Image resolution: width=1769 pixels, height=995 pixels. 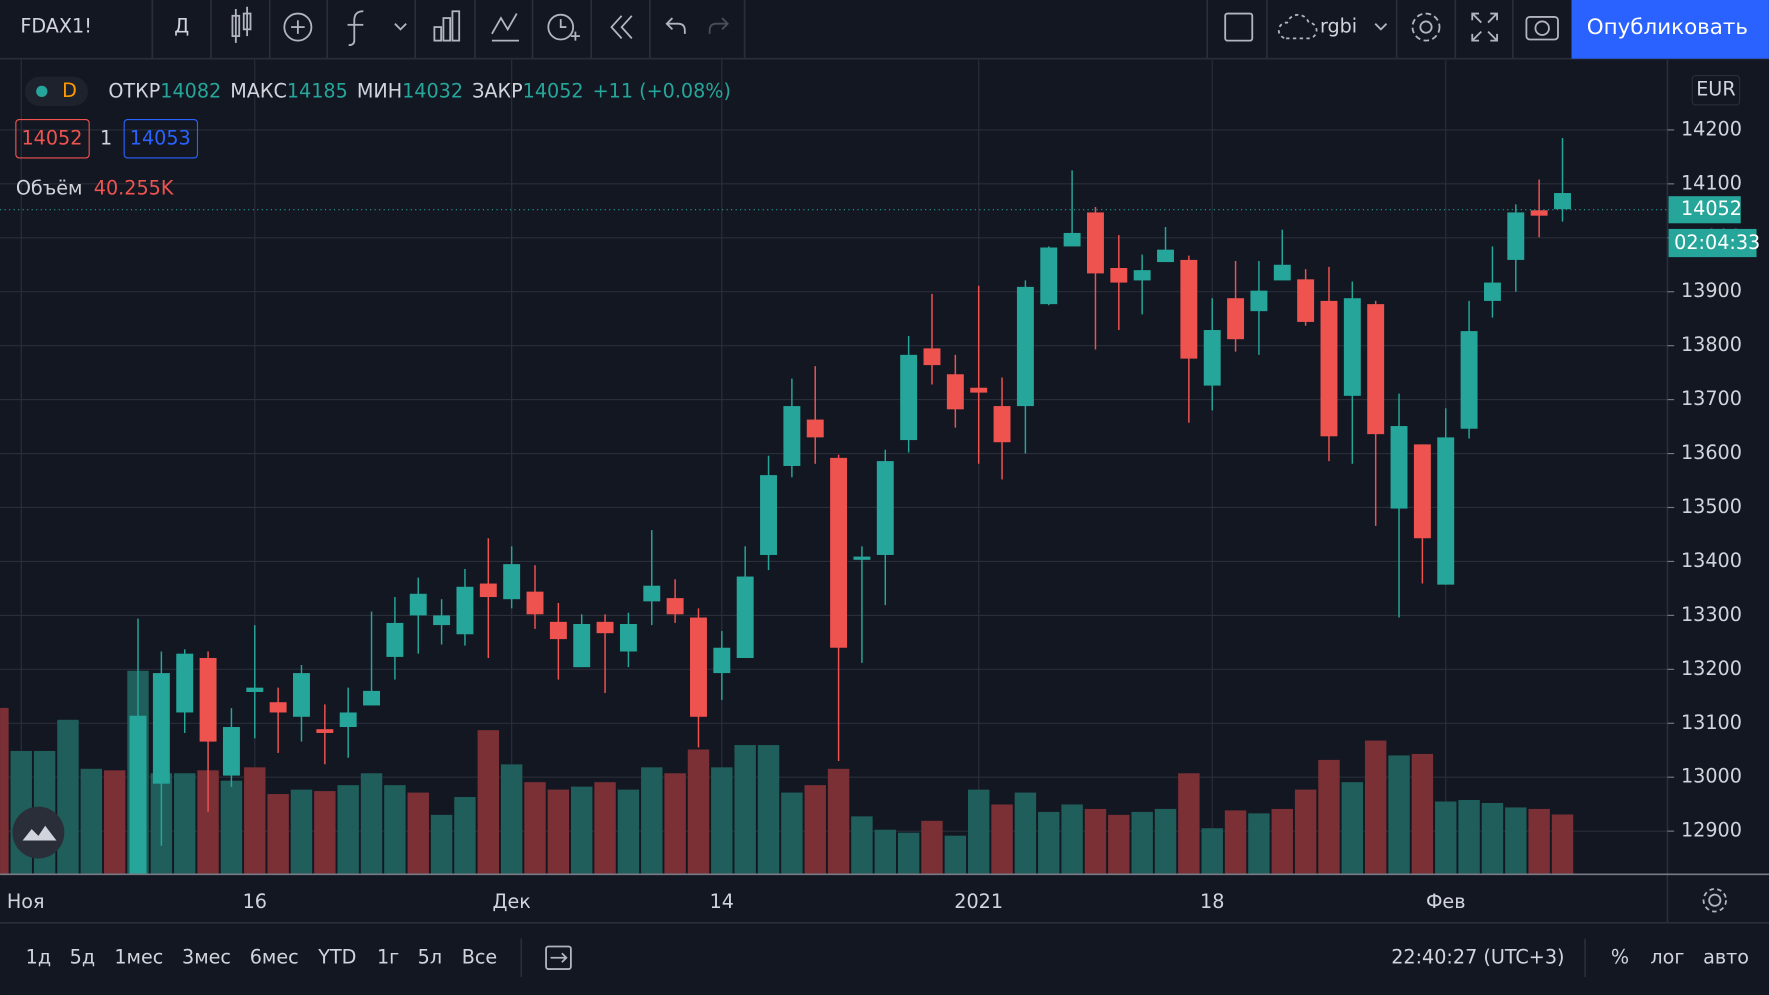 I want to click on y-tick-label: 14100, so click(x=1711, y=182).